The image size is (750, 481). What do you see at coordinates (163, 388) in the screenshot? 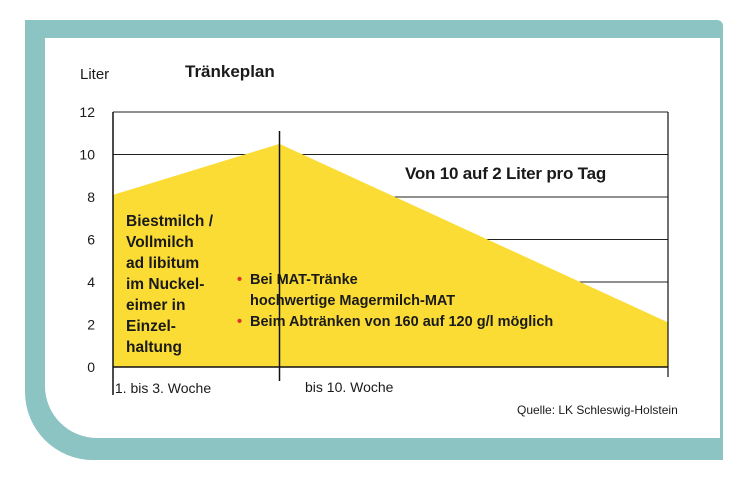
I see `x-category-label: 1. bis 3. Woche` at bounding box center [163, 388].